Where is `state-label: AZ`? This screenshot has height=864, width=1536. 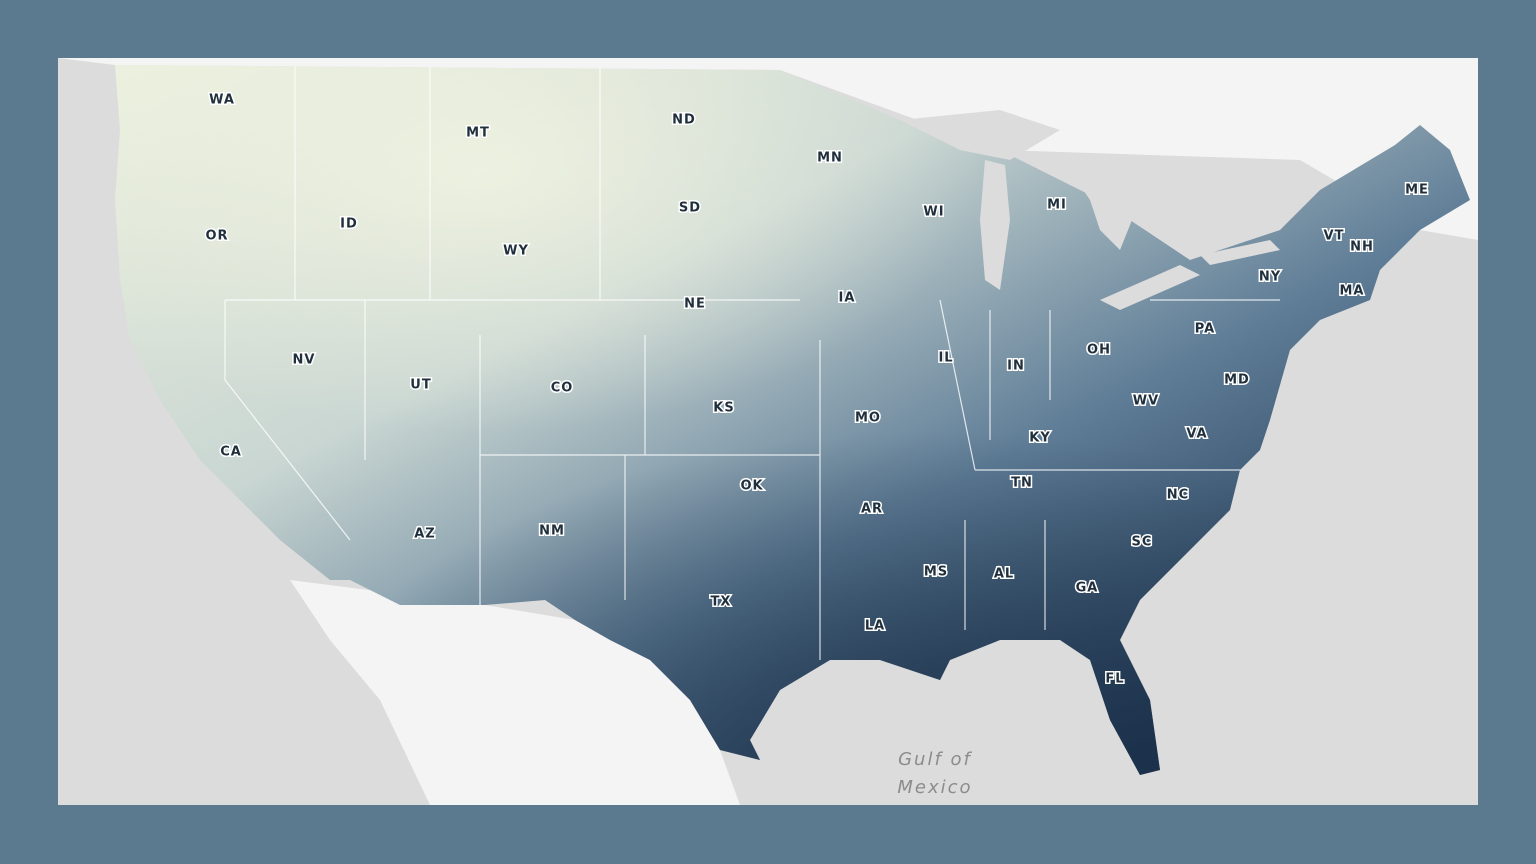 state-label: AZ is located at coordinates (425, 534).